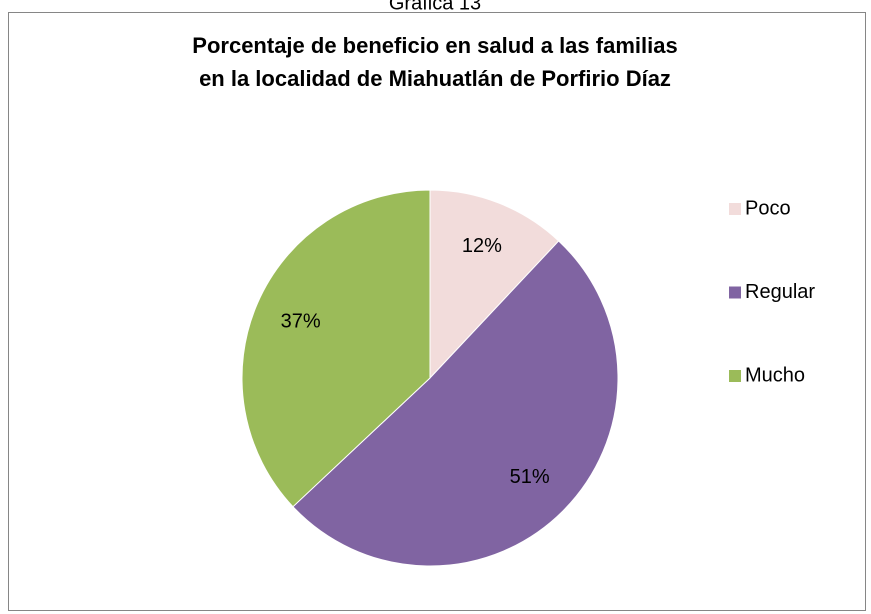  I want to click on legend-label: Regular, so click(780, 292).